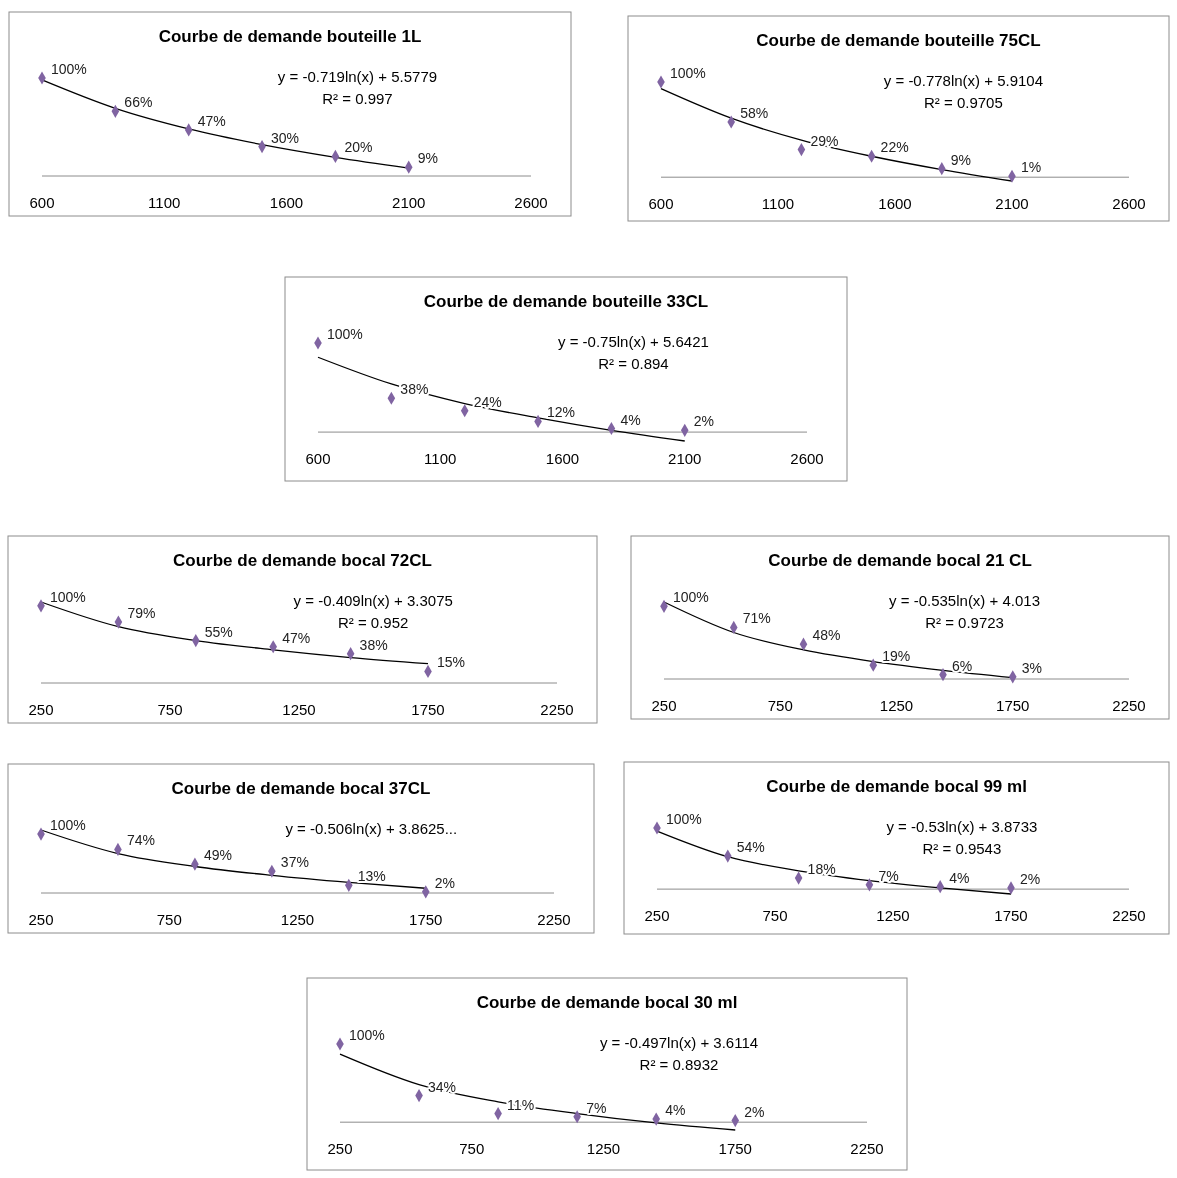 Image resolution: width=1177 pixels, height=1178 pixels. What do you see at coordinates (373, 644) in the screenshot?
I see `data-label: 38%` at bounding box center [373, 644].